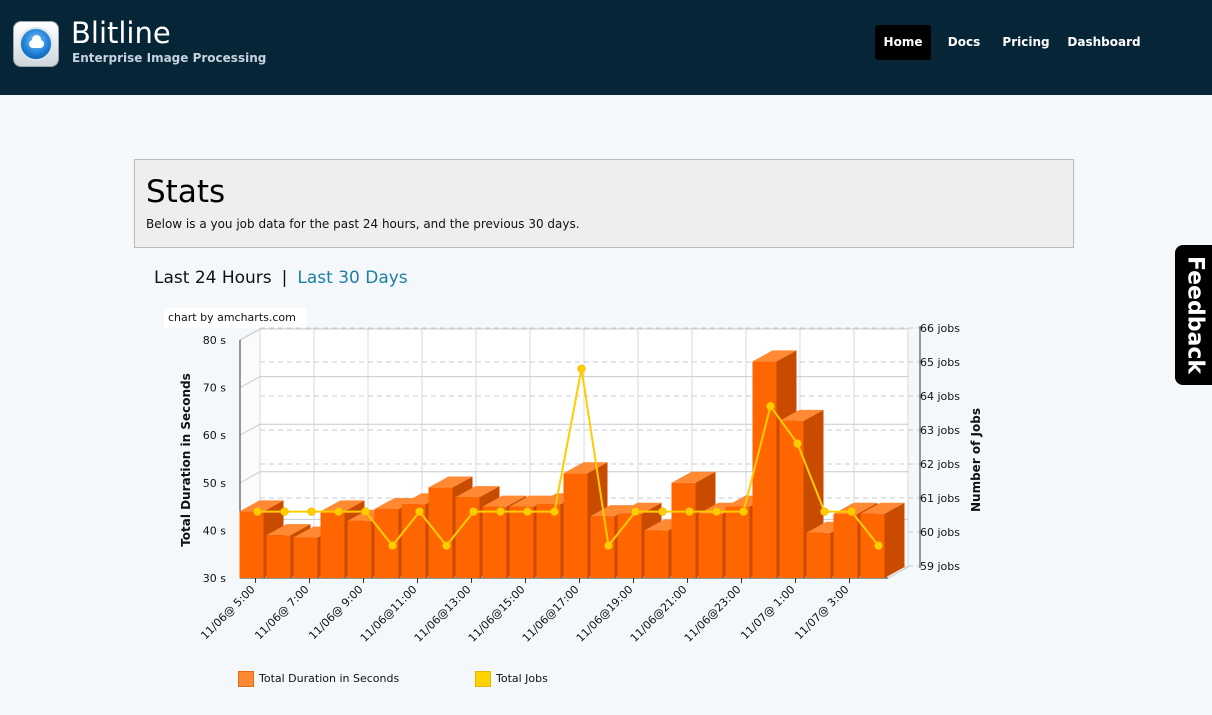  What do you see at coordinates (605, 614) in the screenshot?
I see `x-tick-label: 11/06@19:00` at bounding box center [605, 614].